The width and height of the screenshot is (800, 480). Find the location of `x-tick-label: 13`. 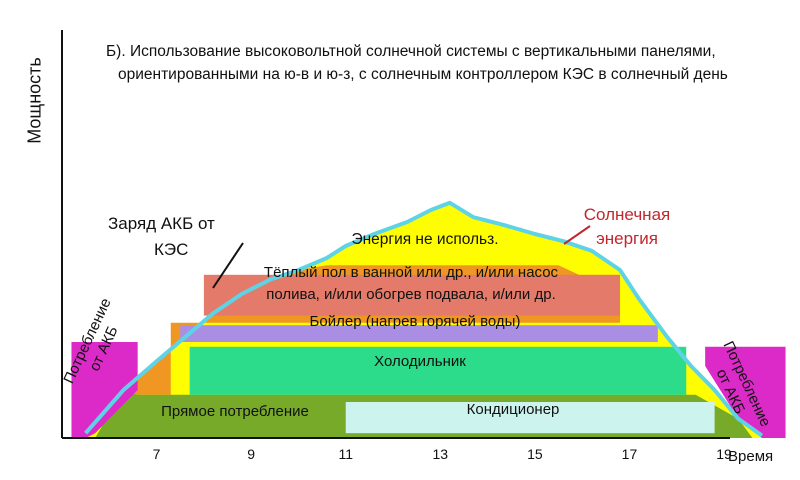

x-tick-label: 13 is located at coordinates (440, 454).